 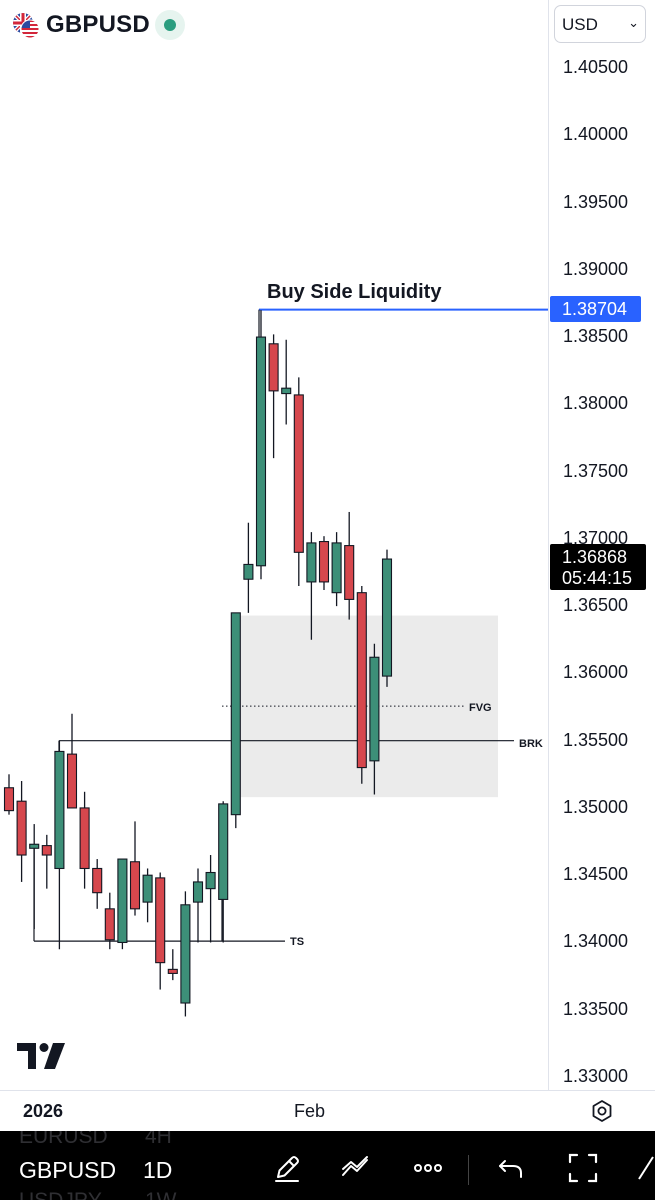 What do you see at coordinates (158, 1170) in the screenshot?
I see `bottom-interval-picker: 1D` at bounding box center [158, 1170].